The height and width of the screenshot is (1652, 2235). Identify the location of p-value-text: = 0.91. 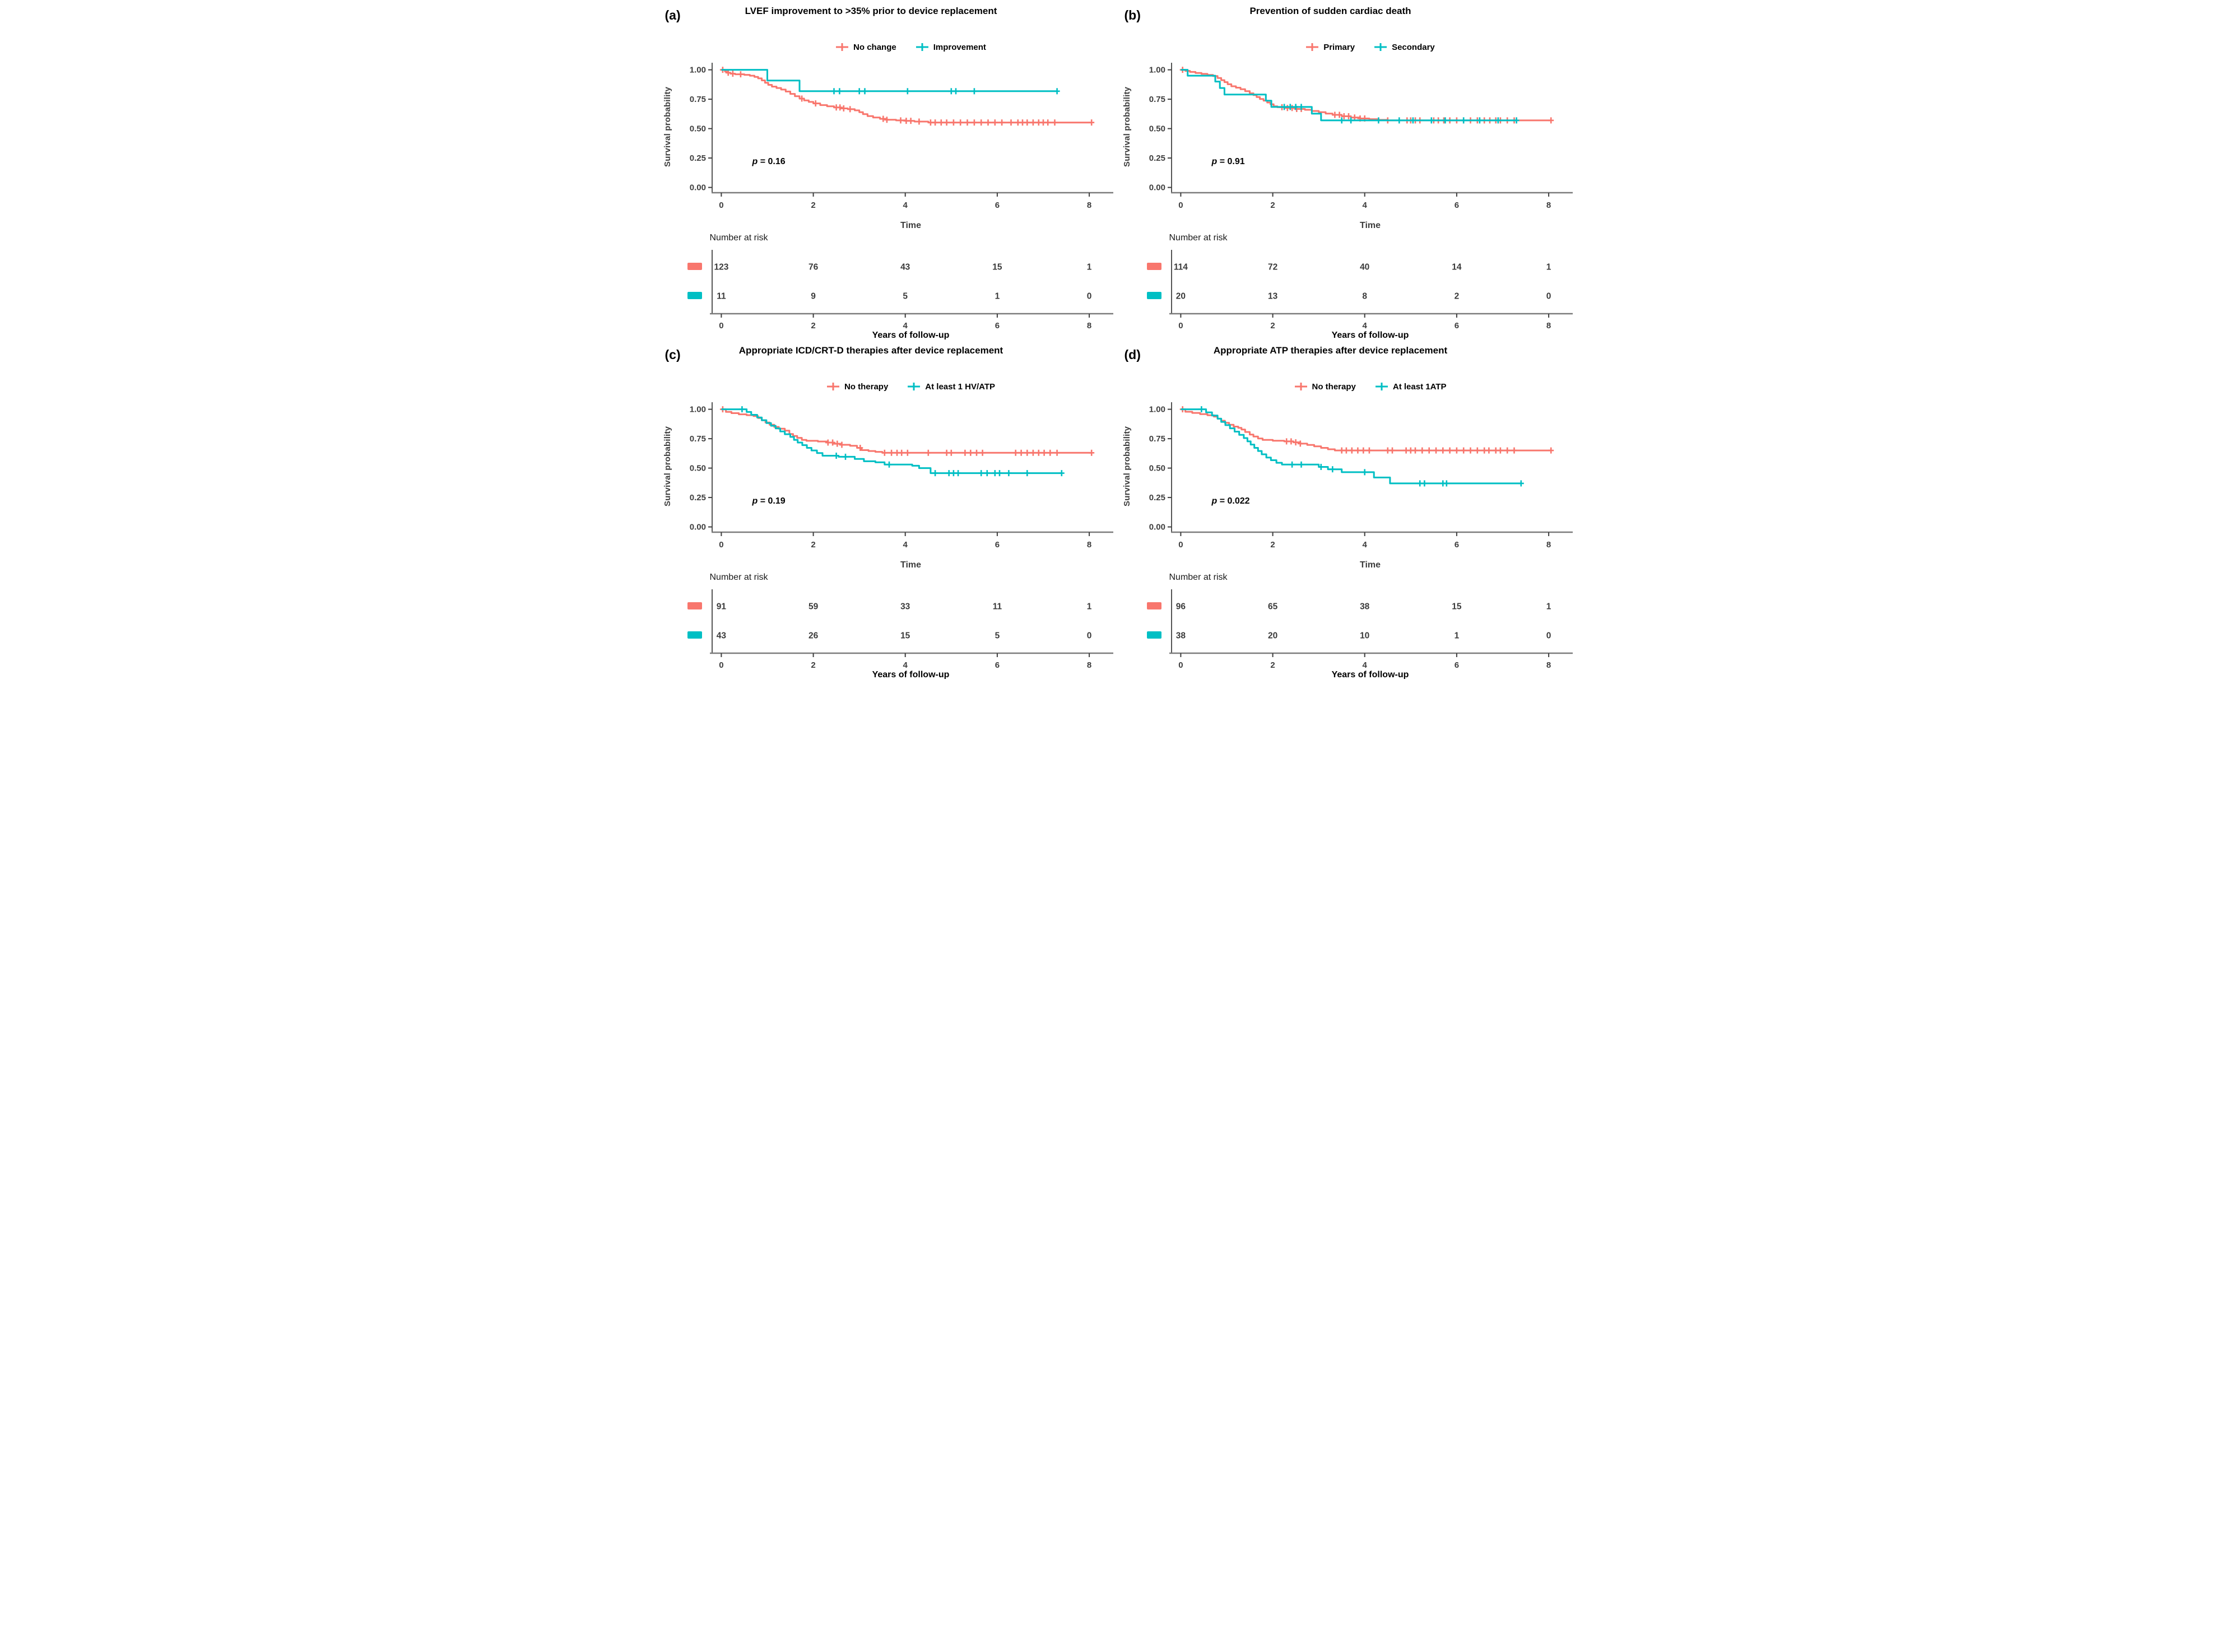
(1231, 162).